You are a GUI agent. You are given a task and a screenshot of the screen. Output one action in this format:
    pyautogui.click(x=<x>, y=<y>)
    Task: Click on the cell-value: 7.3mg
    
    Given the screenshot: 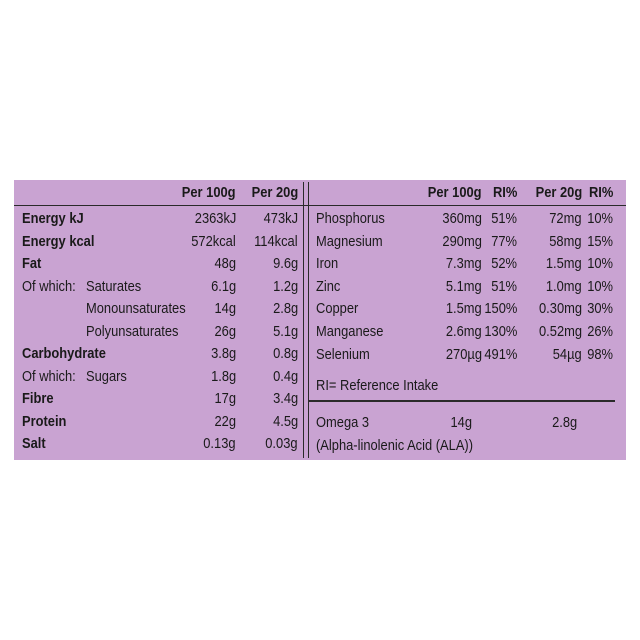 What is the action you would take?
    pyautogui.click(x=464, y=264)
    